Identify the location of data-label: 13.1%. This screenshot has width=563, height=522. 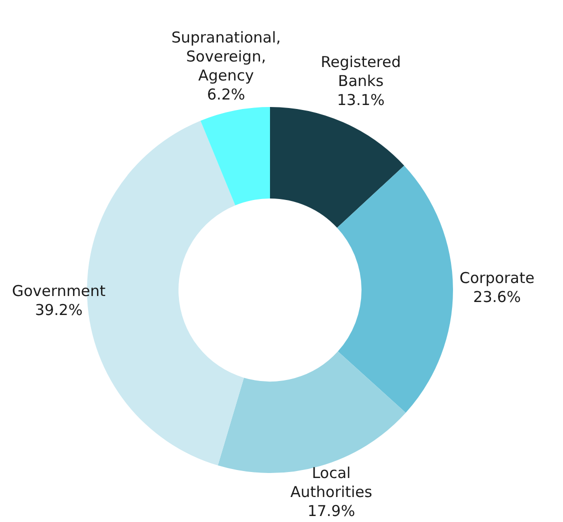
(360, 99).